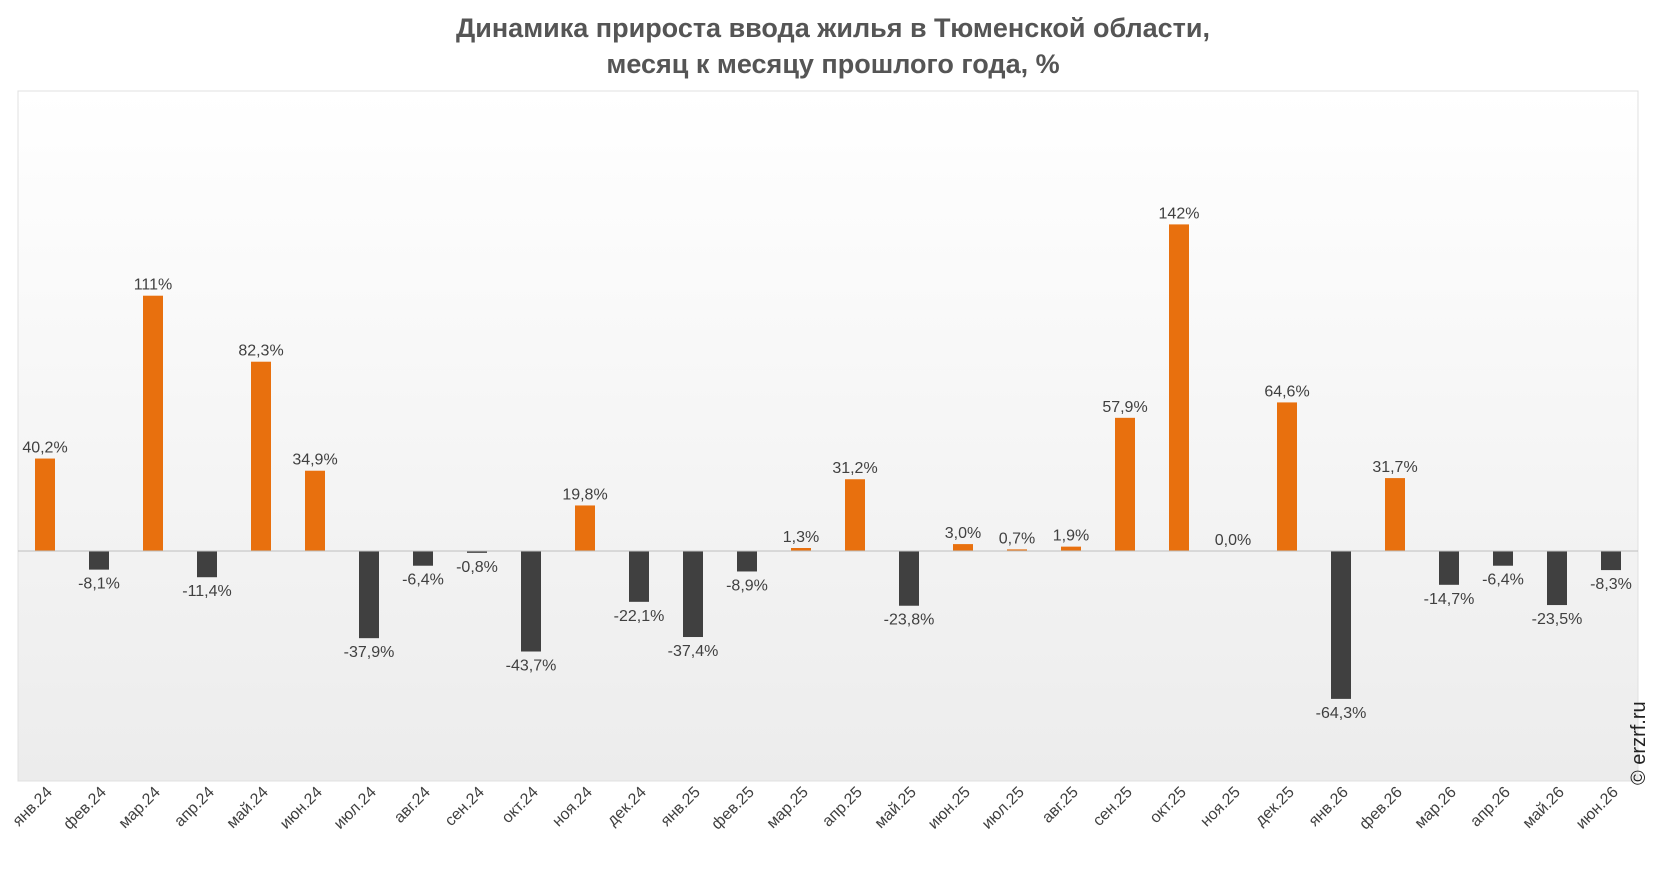 This screenshot has height=872, width=1666. Describe the element at coordinates (1124, 407) in the screenshot. I see `data-label: 57,9%` at that location.